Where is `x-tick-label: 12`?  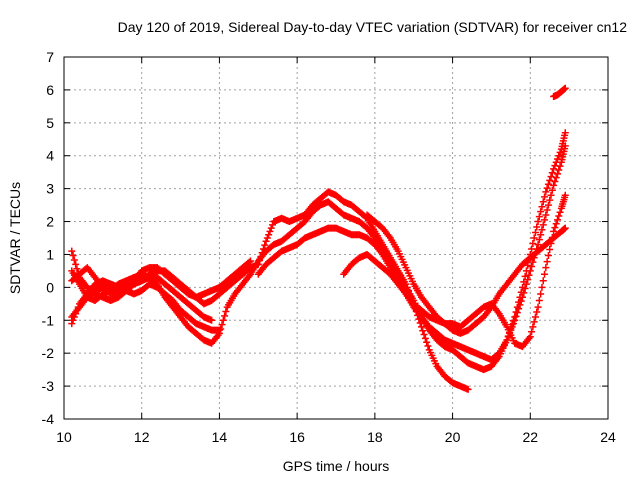
x-tick-label: 12 is located at coordinates (142, 437).